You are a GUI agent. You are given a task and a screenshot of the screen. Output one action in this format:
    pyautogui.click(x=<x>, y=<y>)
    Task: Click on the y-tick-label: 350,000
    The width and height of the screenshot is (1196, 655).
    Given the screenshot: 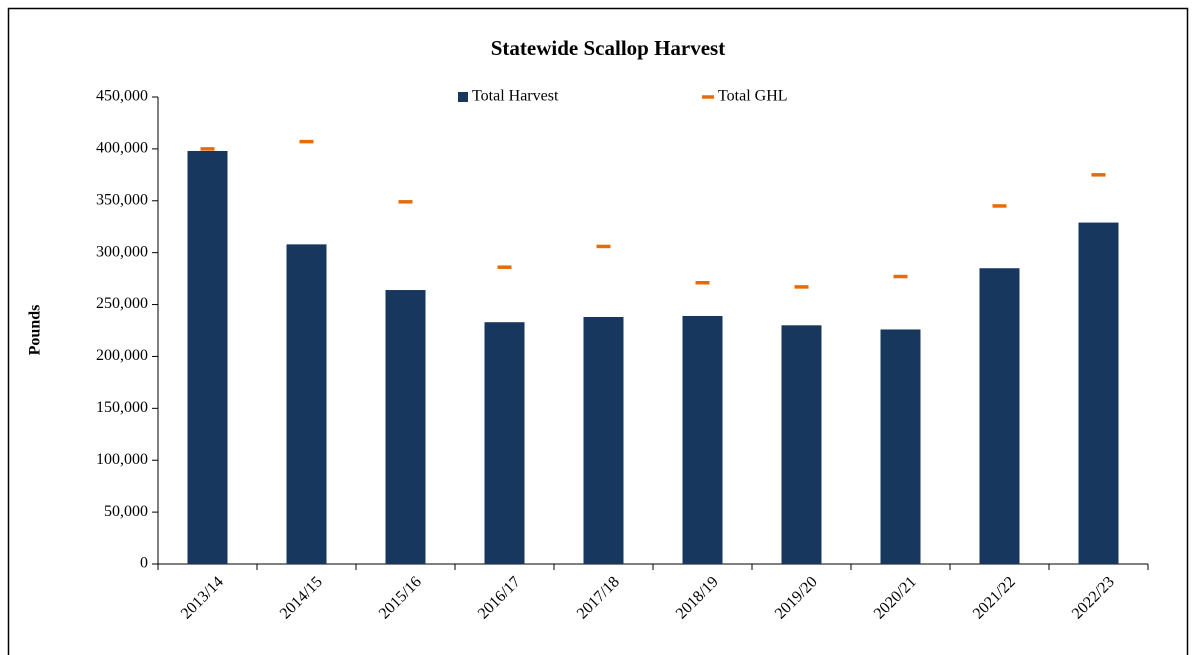 What is the action you would take?
    pyautogui.click(x=122, y=199)
    